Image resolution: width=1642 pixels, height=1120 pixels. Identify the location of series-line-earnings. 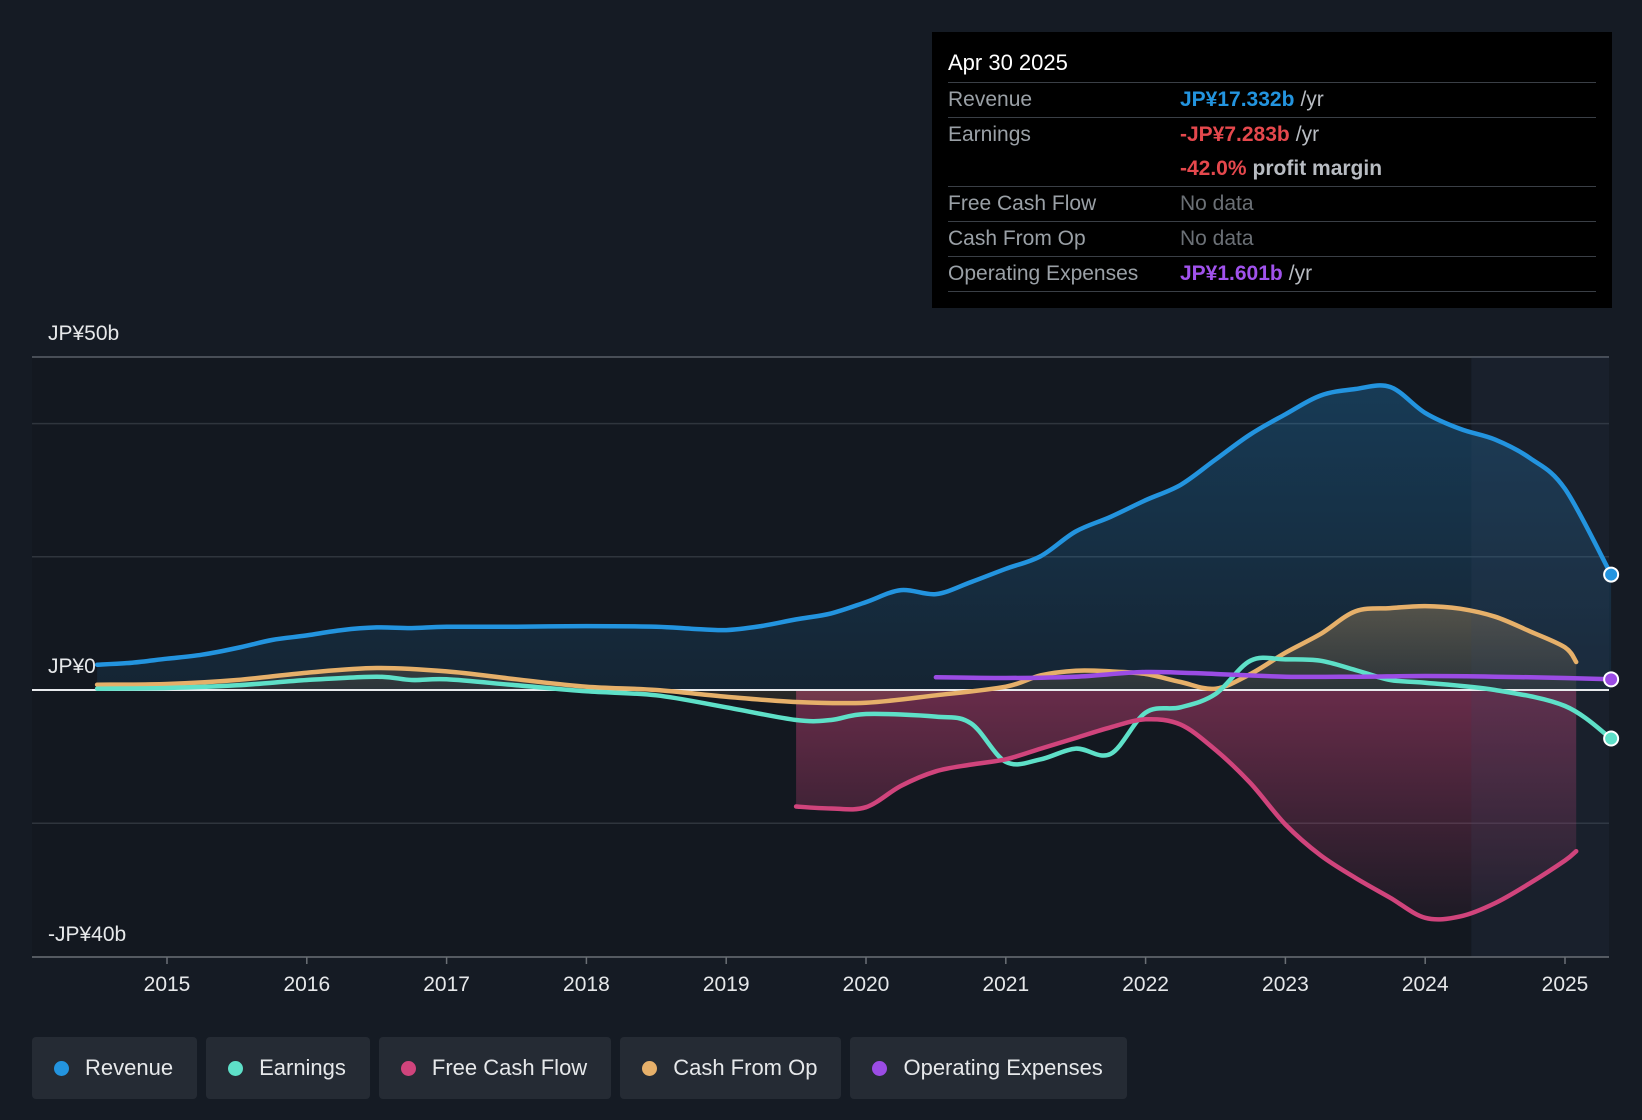
(854, 711).